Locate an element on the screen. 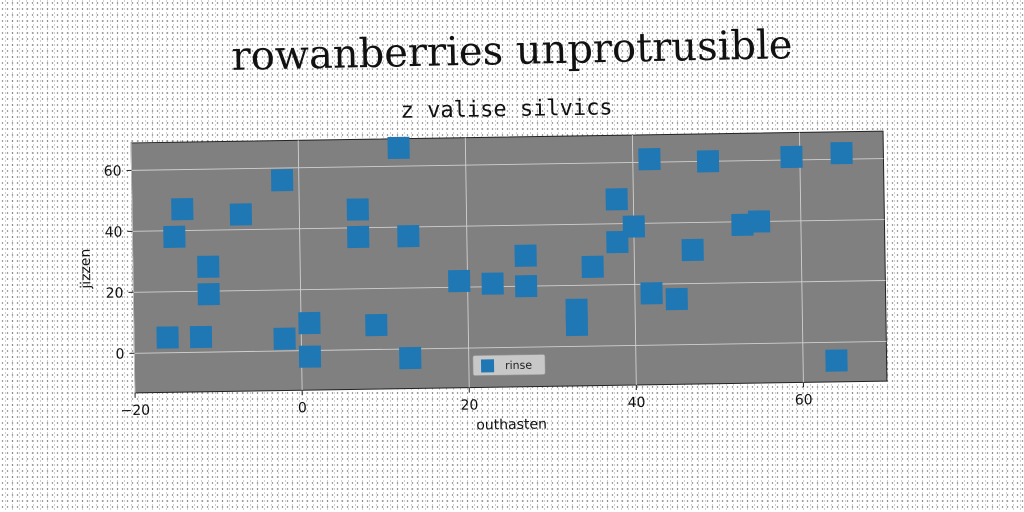 This screenshot has width=1024, height=512. x-tick-label: 0 is located at coordinates (302, 408).